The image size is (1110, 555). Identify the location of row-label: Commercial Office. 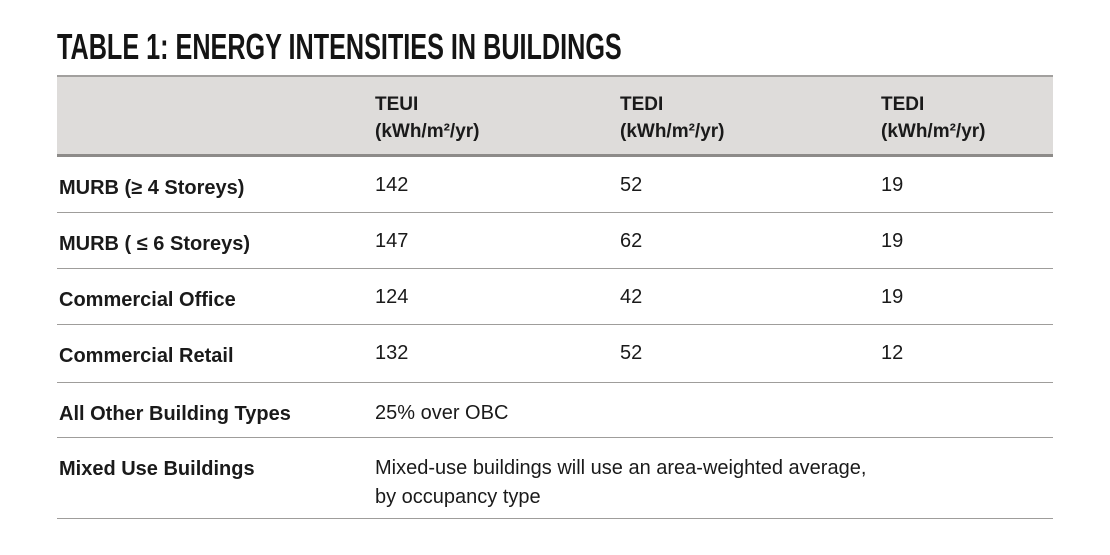
(147, 300).